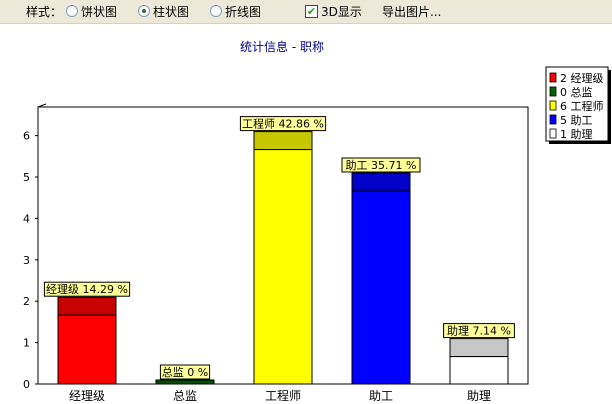 The image size is (612, 404). I want to click on y-tick-label: 2, so click(26, 301).